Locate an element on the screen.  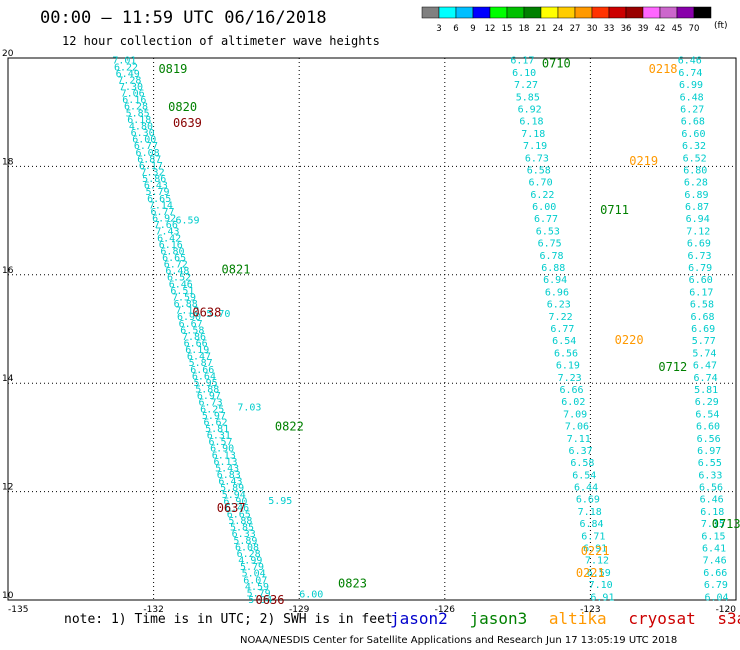
wave-height-value: 7.18 is located at coordinates (533, 134).